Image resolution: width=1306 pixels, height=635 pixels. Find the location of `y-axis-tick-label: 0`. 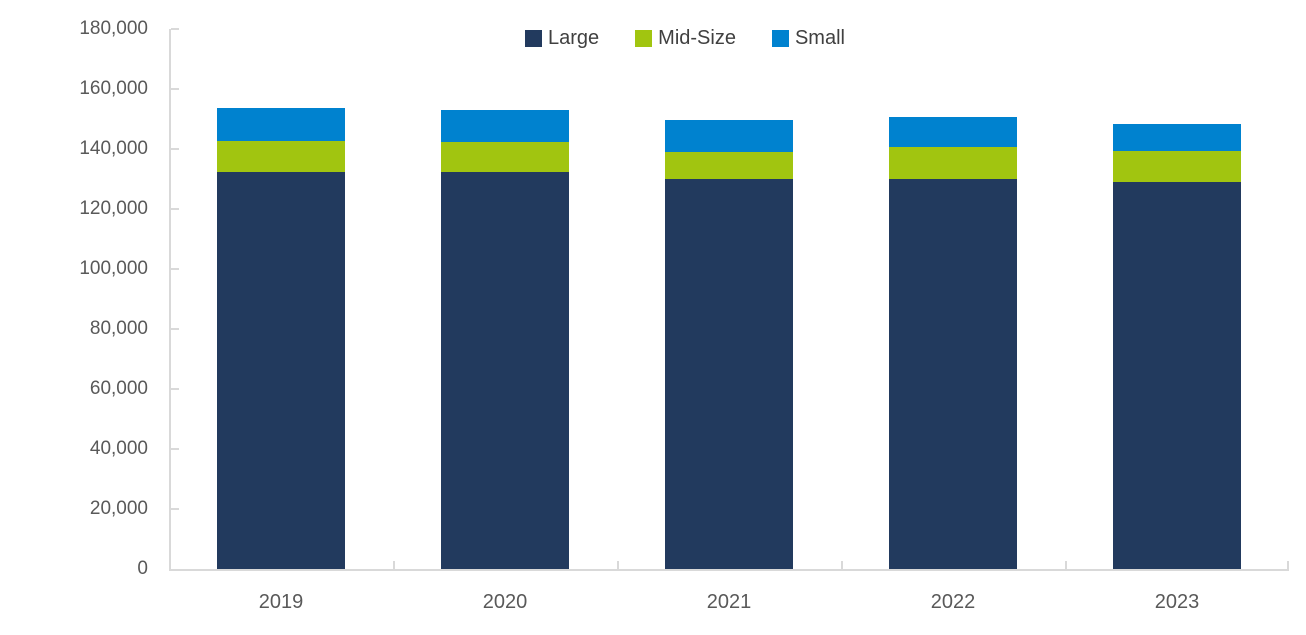

y-axis-tick-label: 0 is located at coordinates (142, 568).